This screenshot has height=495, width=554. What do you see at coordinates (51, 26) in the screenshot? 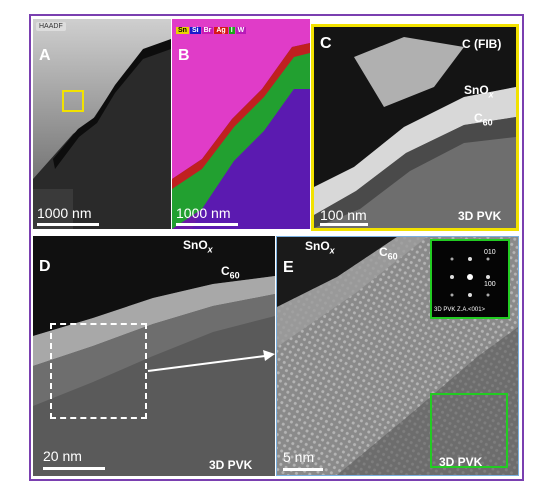
I see `haadf-badge: HAADF` at bounding box center [51, 26].